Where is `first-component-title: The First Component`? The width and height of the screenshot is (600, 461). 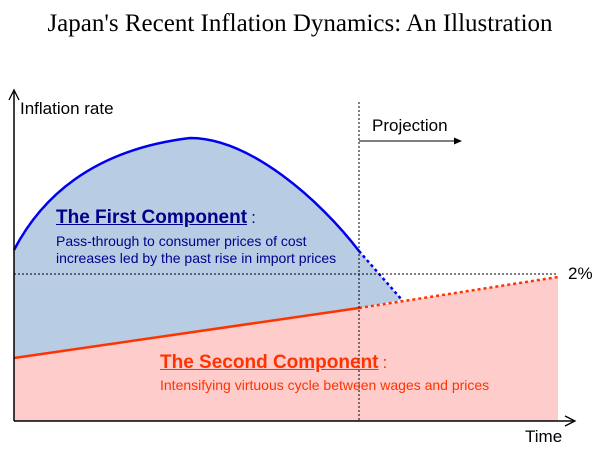
first-component-title: The First Component is located at coordinates (152, 217).